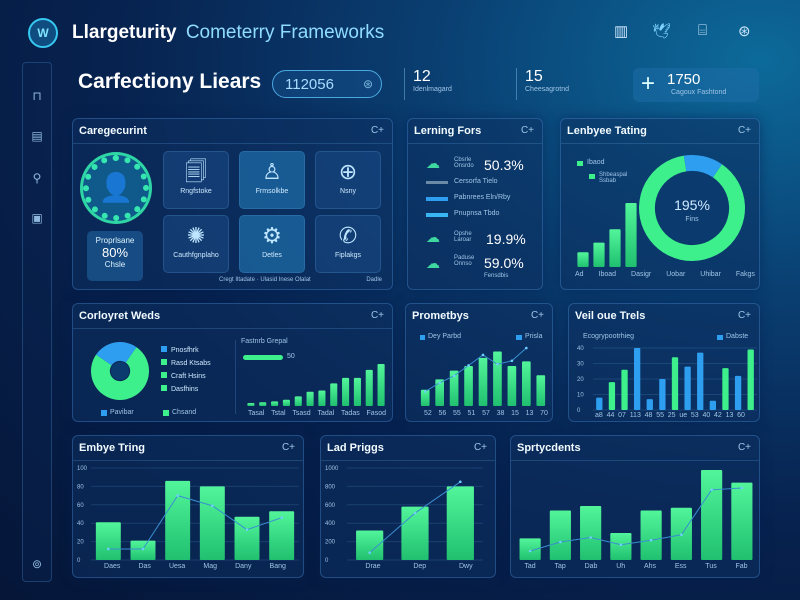 The width and height of the screenshot is (800, 600). I want to click on sidebar: ⊓ ▤ ⚲ ▣ ⊚, so click(37, 322).